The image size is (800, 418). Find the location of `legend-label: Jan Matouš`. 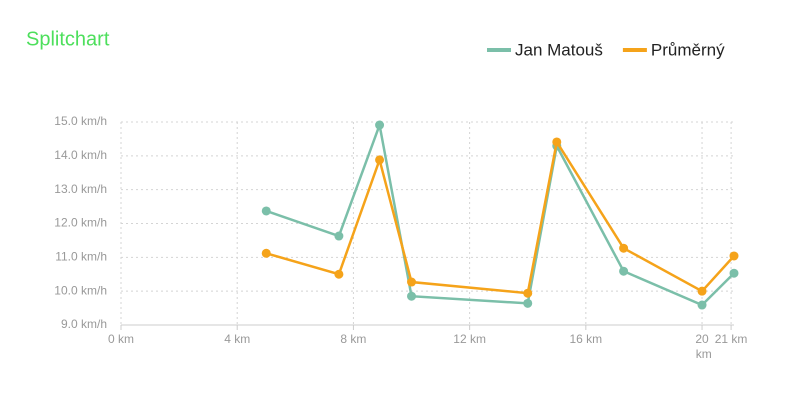

legend-label: Jan Matouš is located at coordinates (559, 49).